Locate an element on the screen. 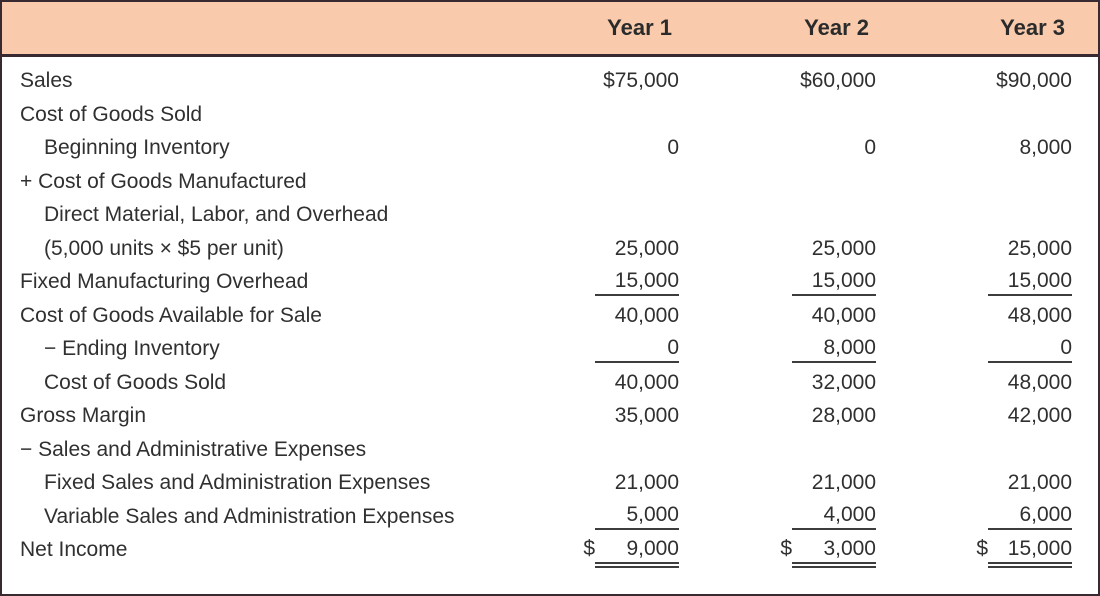 The width and height of the screenshot is (1100, 596). row-value-cell: 5,000 is located at coordinates (606, 517).